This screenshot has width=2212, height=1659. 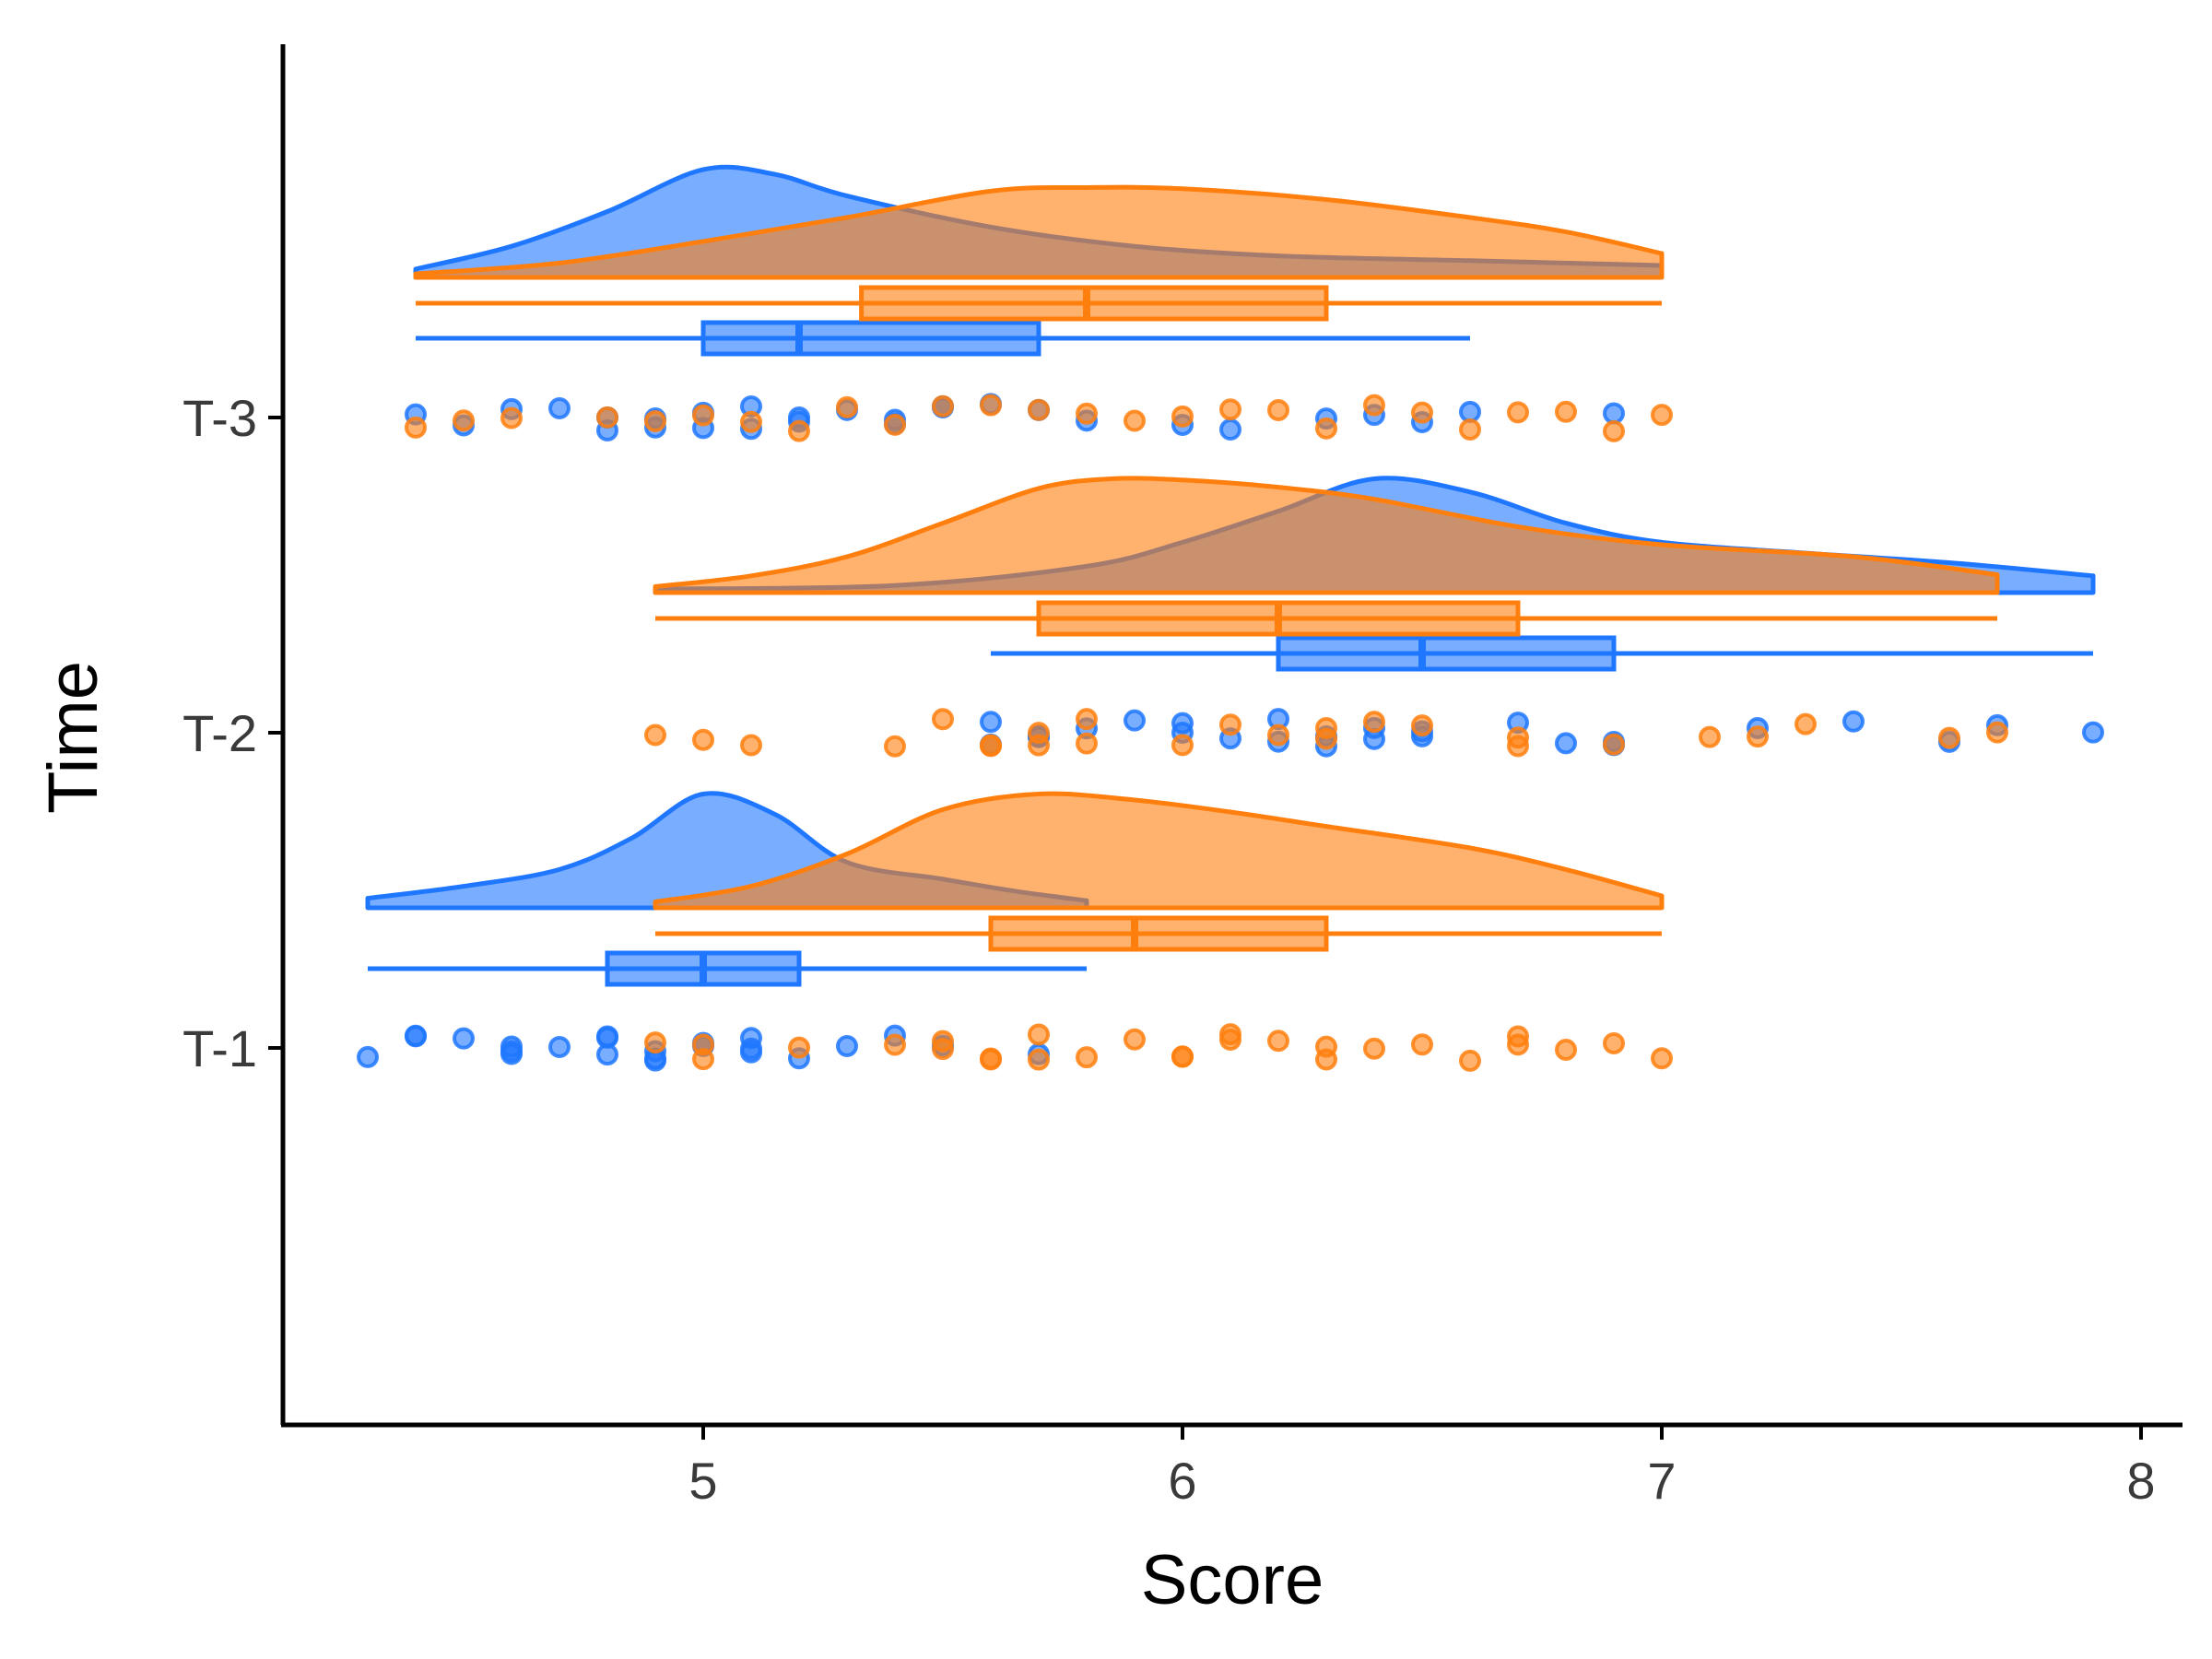 I want to click on x-tick-label: 6, so click(x=1182, y=1481).